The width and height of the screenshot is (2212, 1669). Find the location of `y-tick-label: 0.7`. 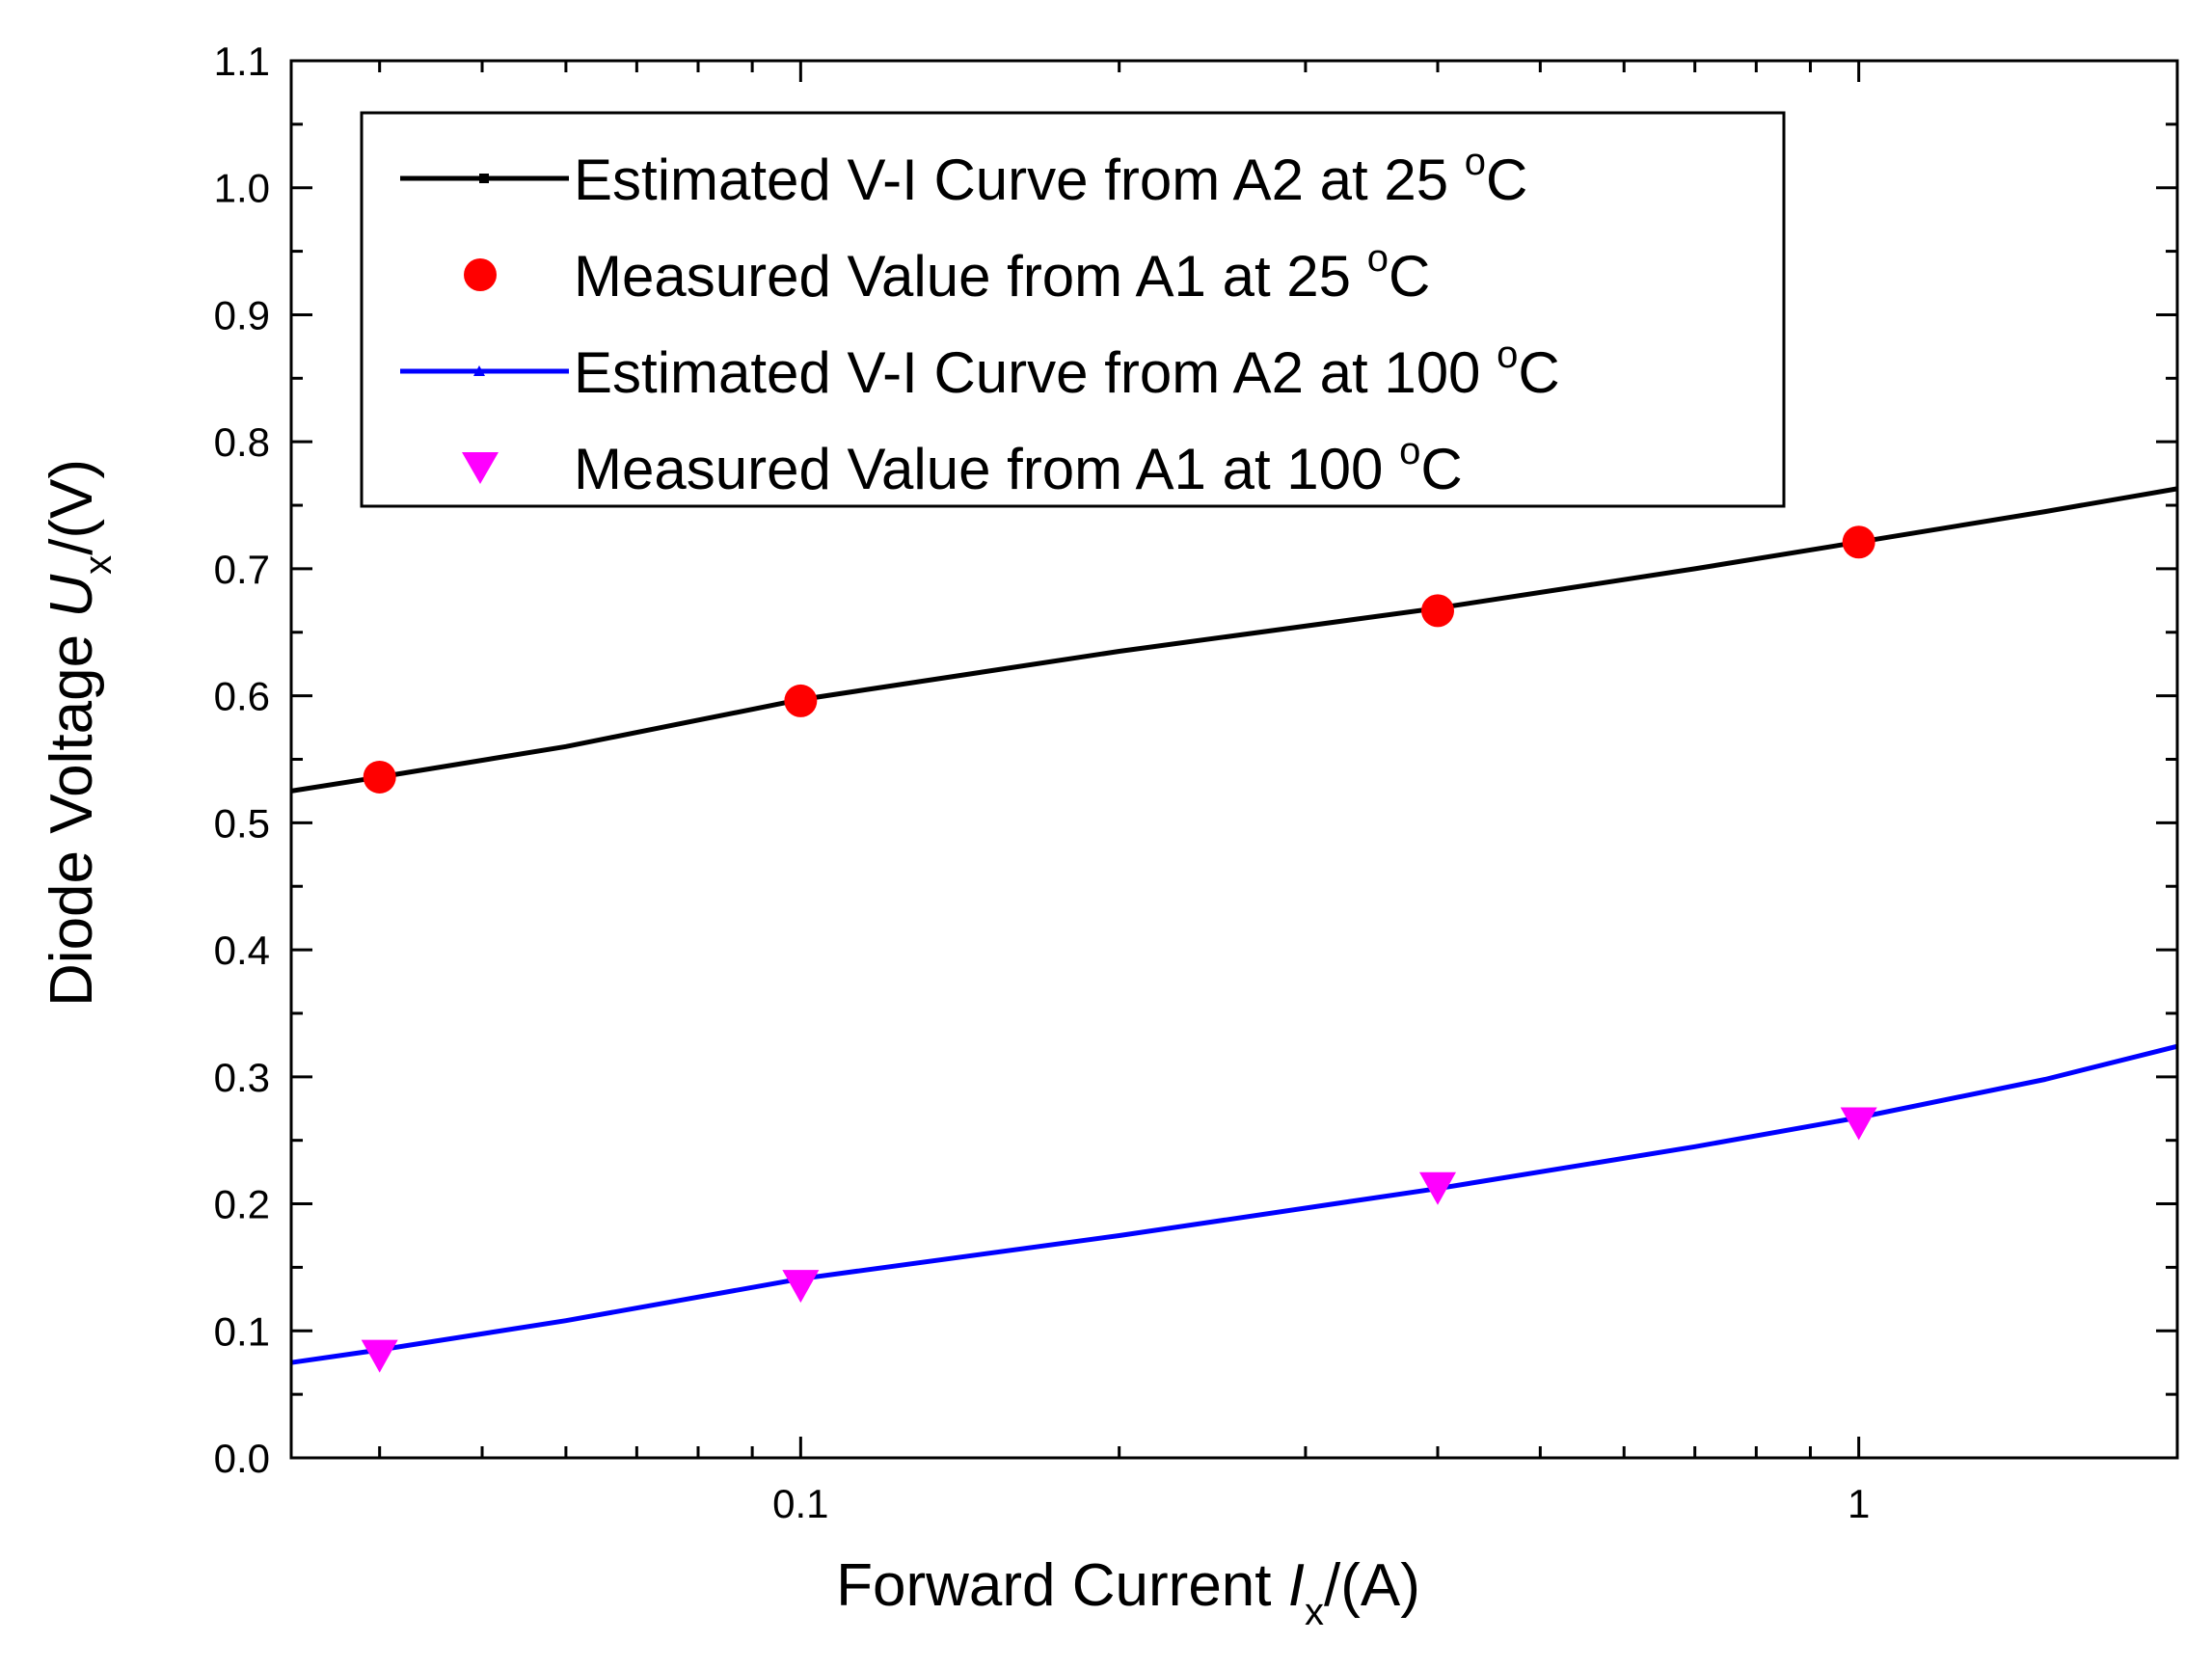

y-tick-label: 0.7 is located at coordinates (242, 569).